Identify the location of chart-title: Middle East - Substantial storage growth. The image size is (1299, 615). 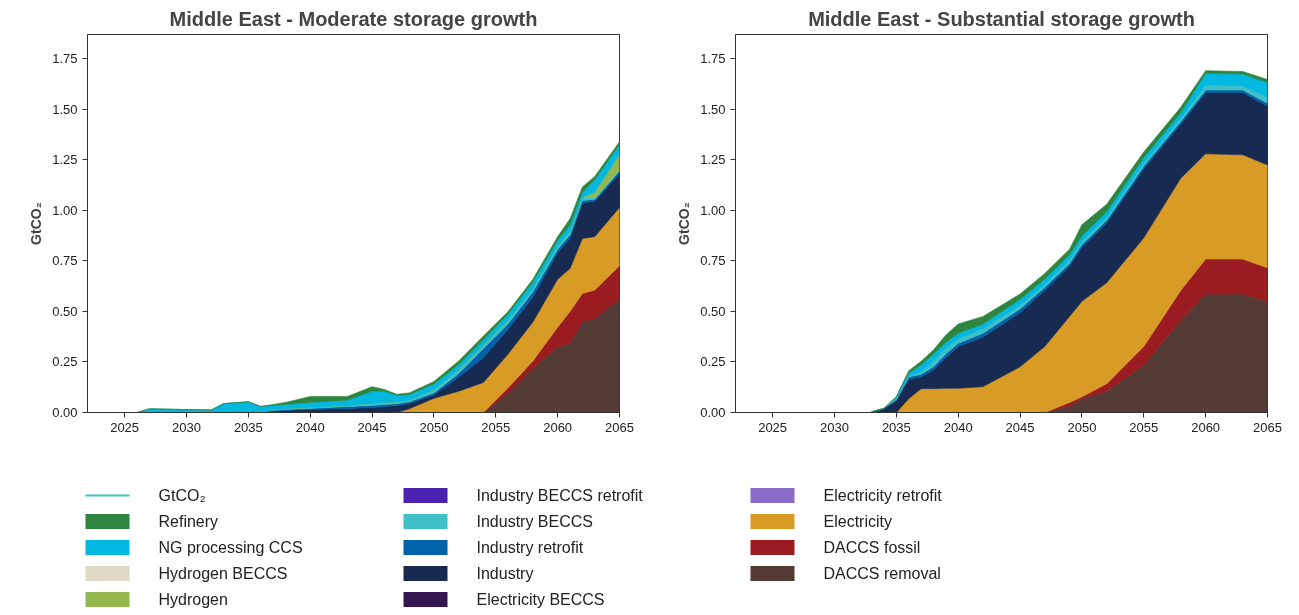
(1001, 18).